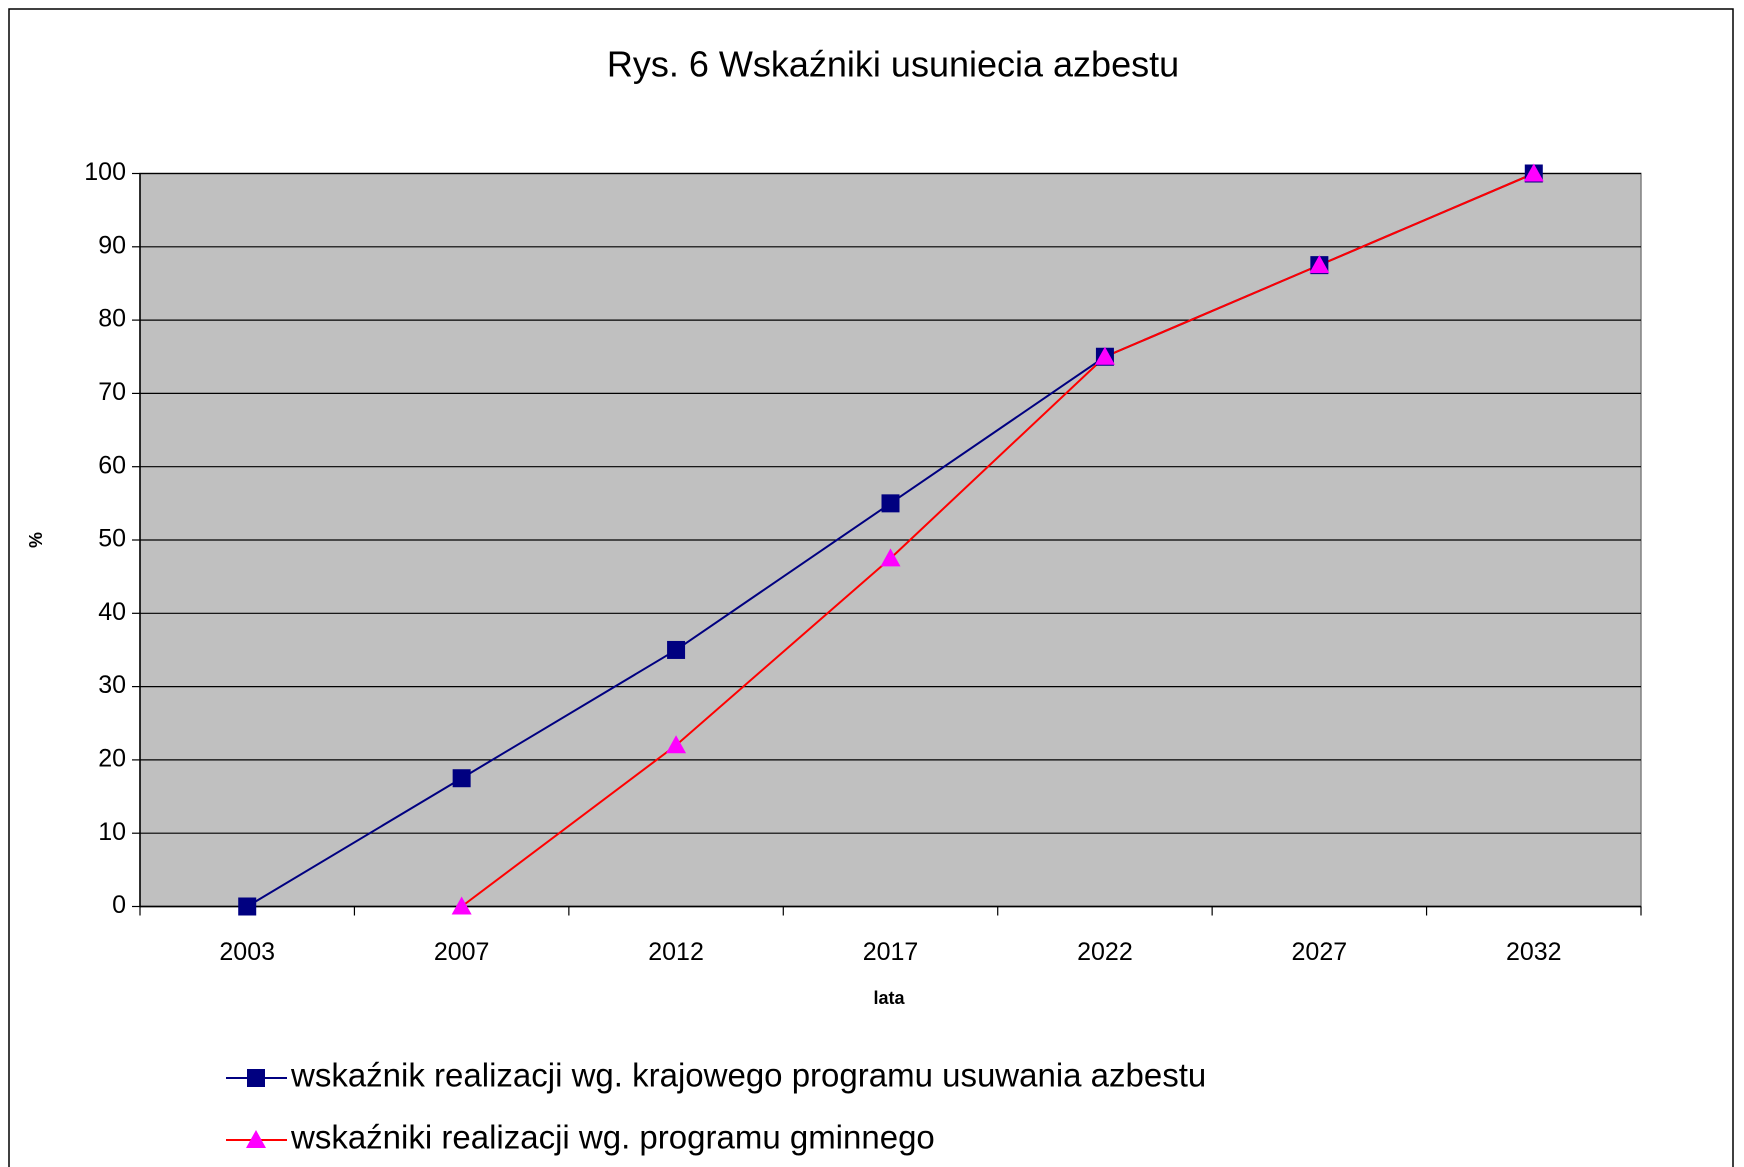  Describe the element at coordinates (112, 759) in the screenshot. I see `y-tick-label: 20` at that location.